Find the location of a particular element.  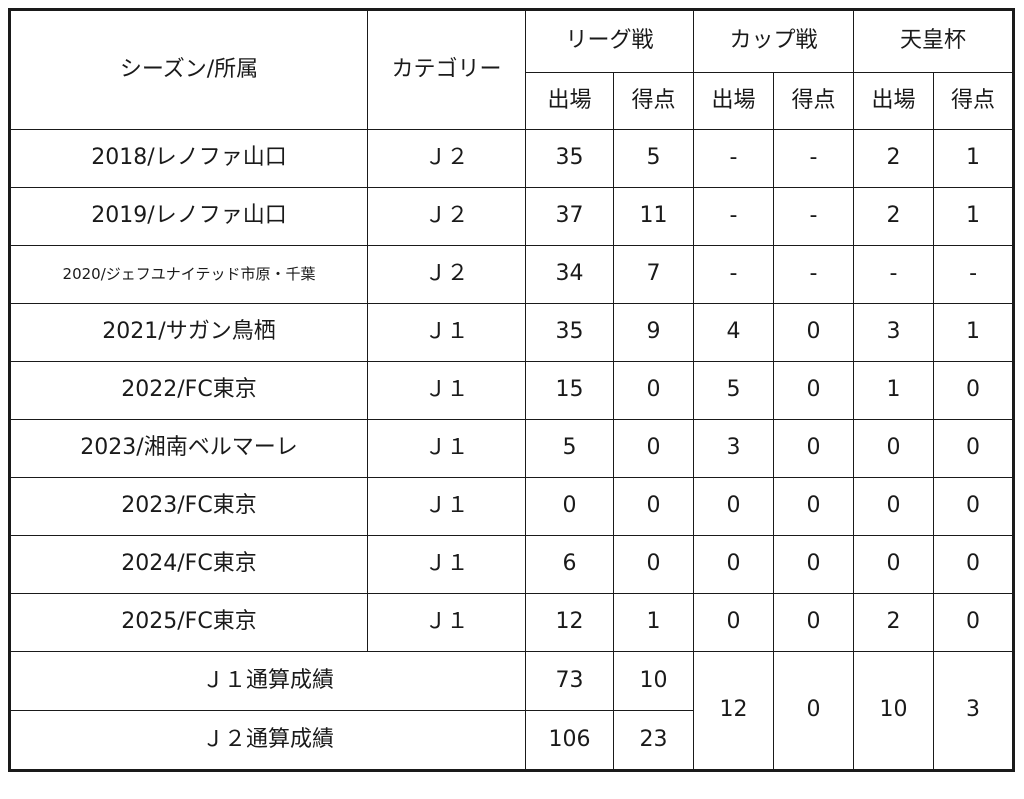

table-row: 2023/FC東京 Ｊ１ 0 0 0 0 0 0 is located at coordinates (512, 506).